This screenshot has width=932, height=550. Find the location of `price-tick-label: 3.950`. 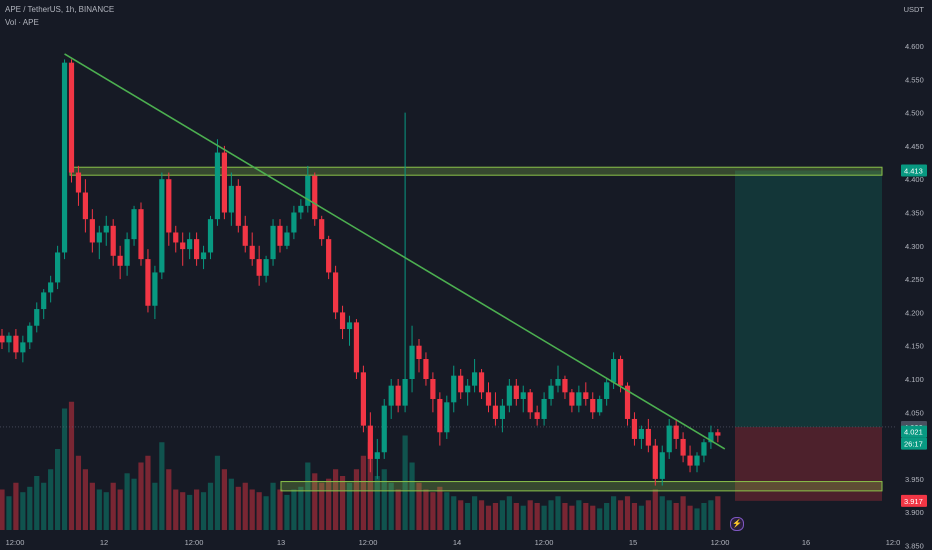

price-tick-label: 3.950 is located at coordinates (914, 479).